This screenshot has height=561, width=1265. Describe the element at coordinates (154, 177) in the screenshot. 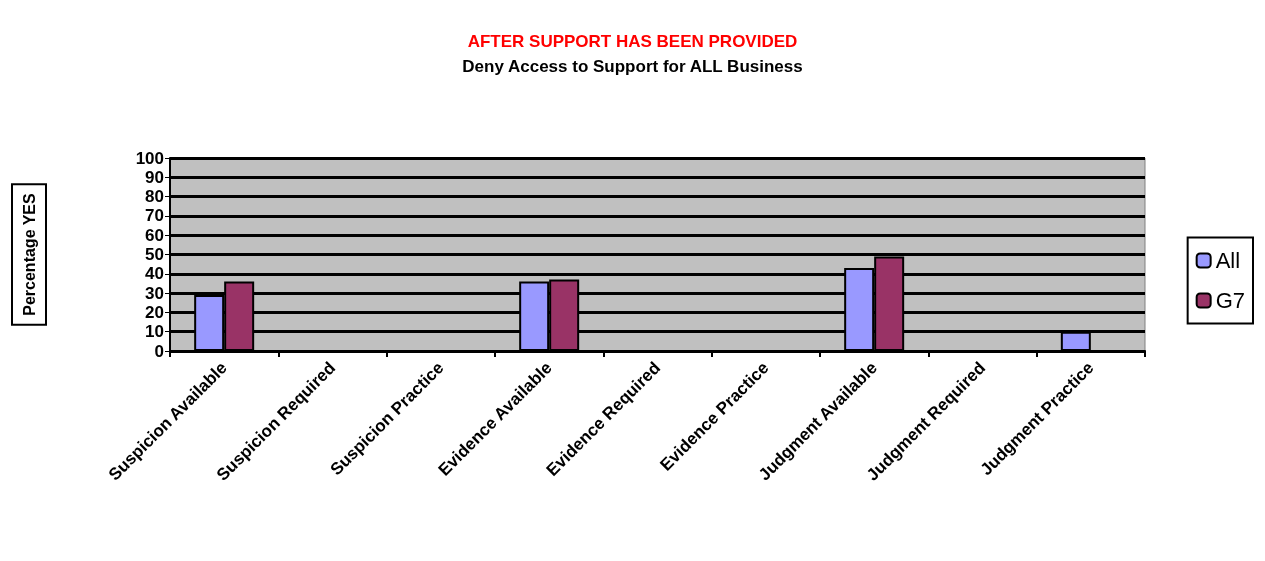

I see `y-tick-label: 90` at that location.